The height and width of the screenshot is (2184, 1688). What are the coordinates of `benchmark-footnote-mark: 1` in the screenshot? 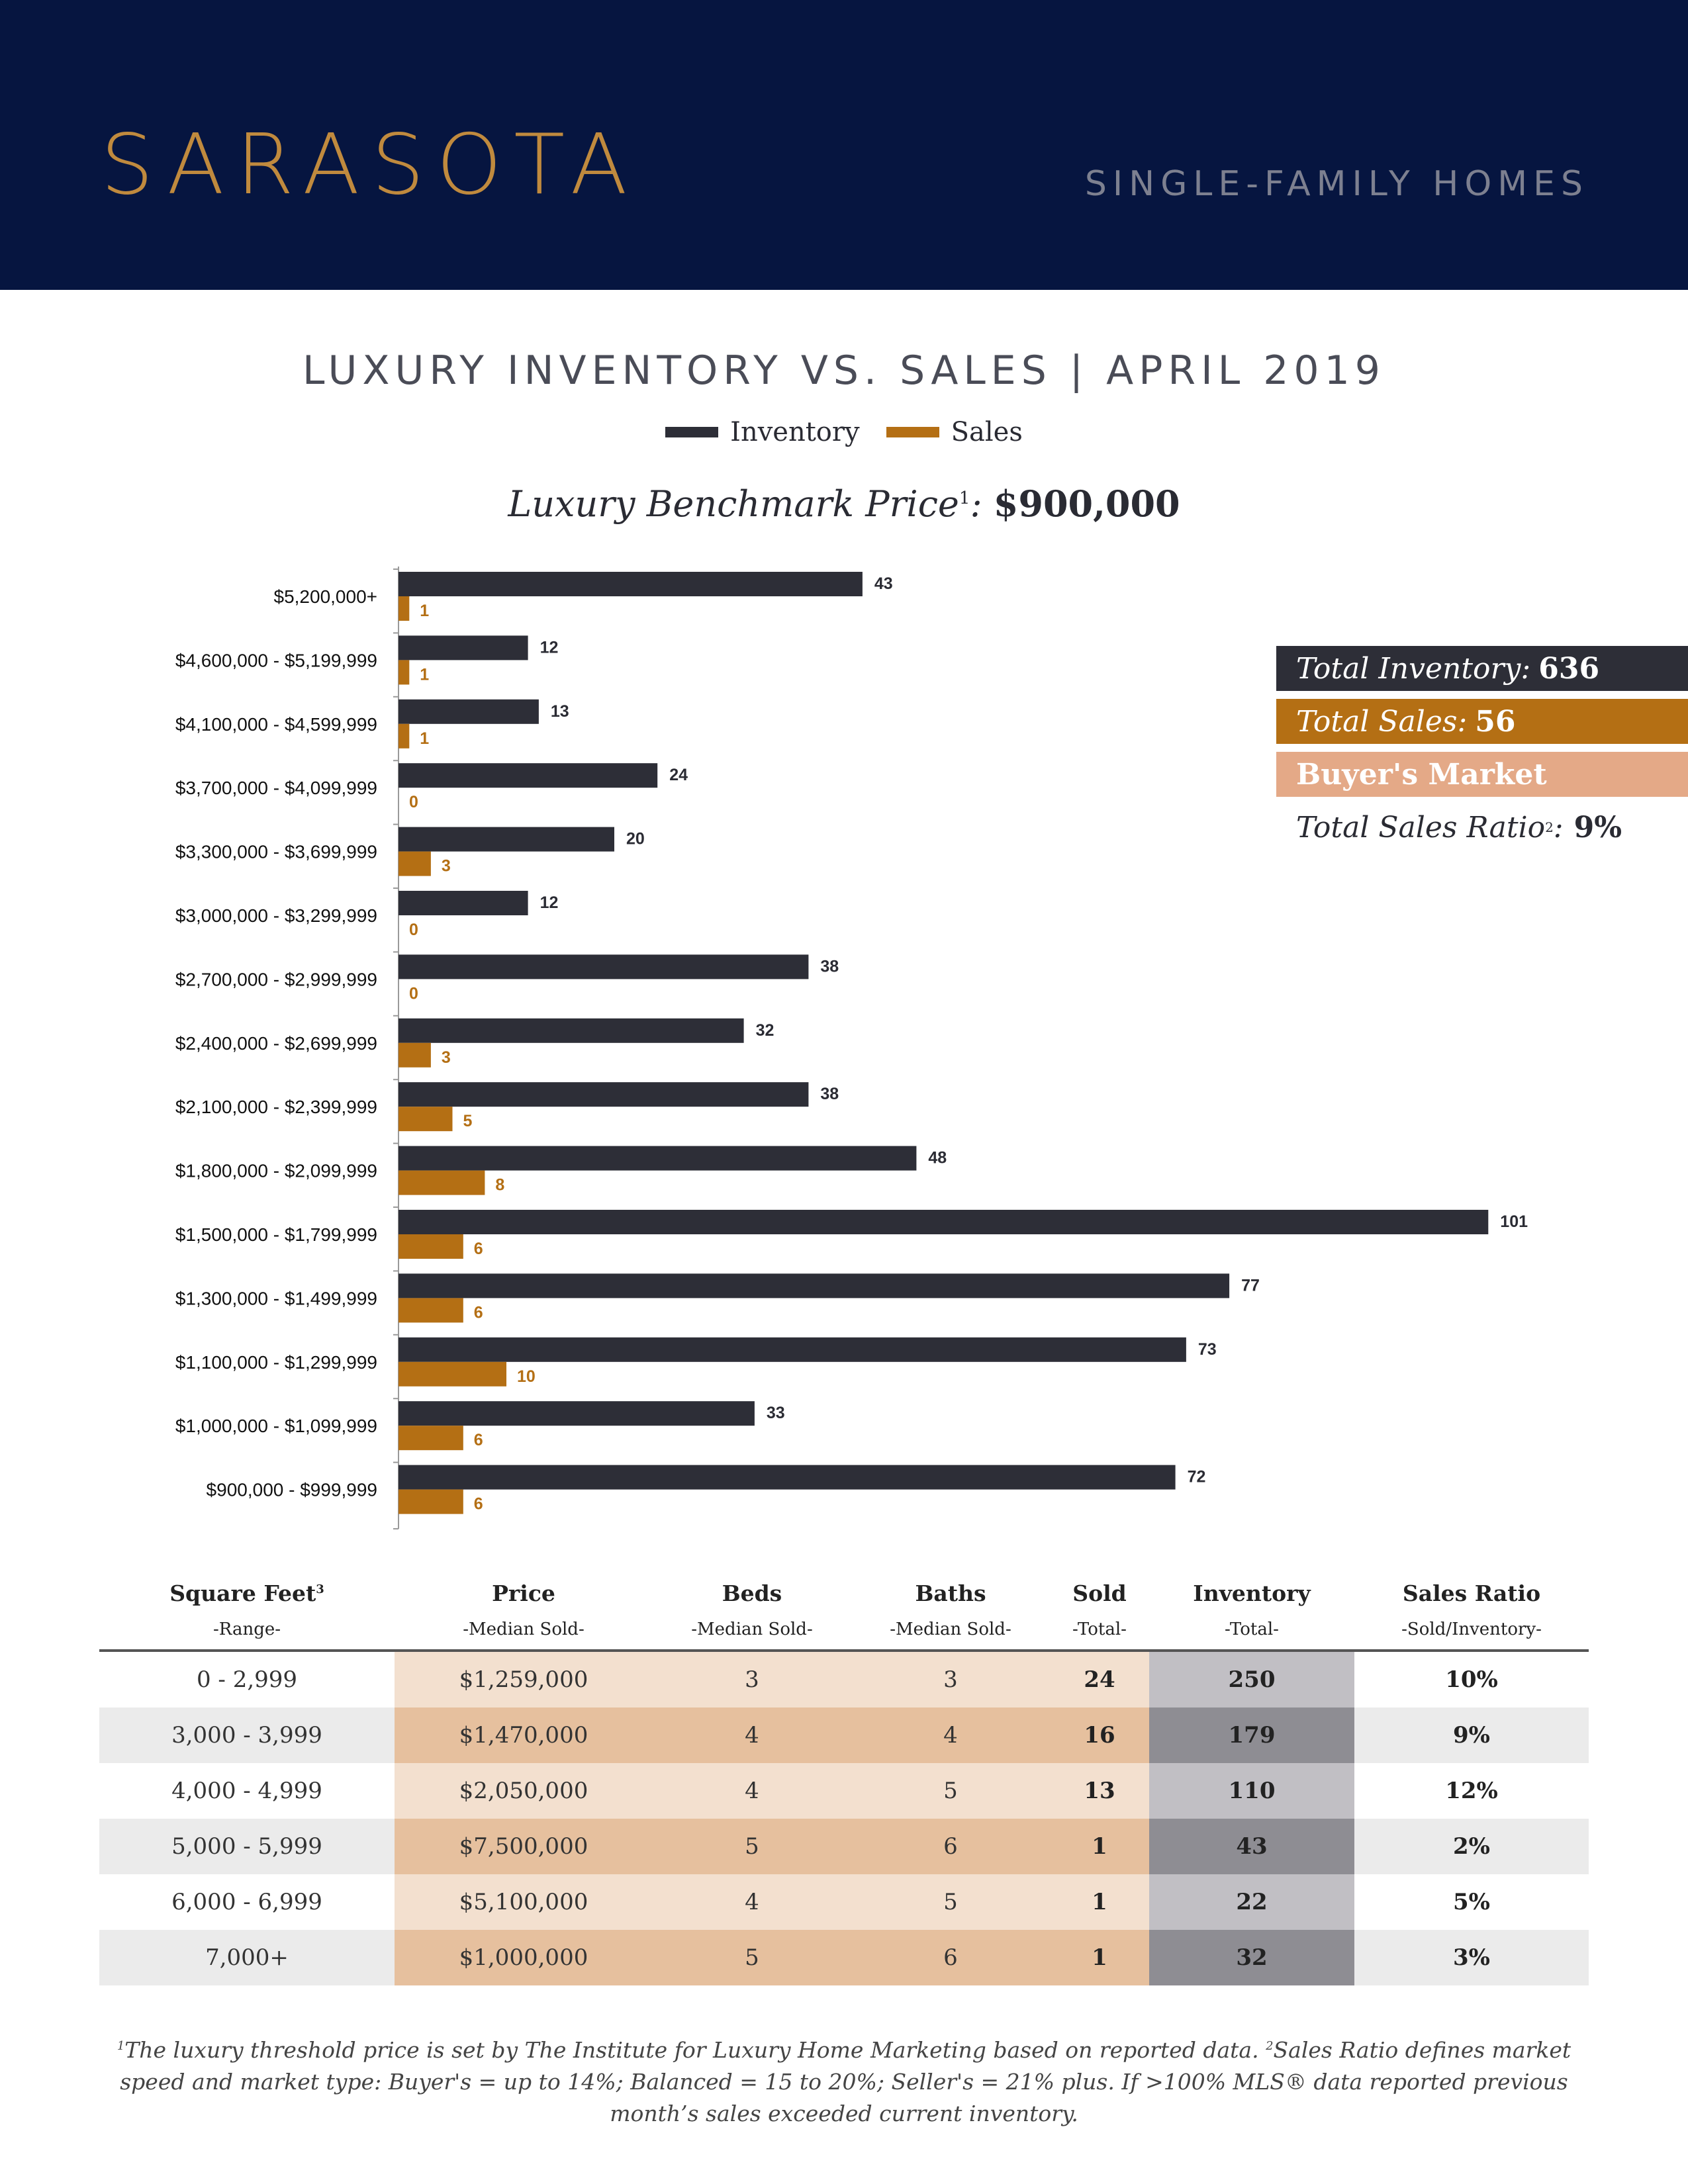 It's located at (964, 498).